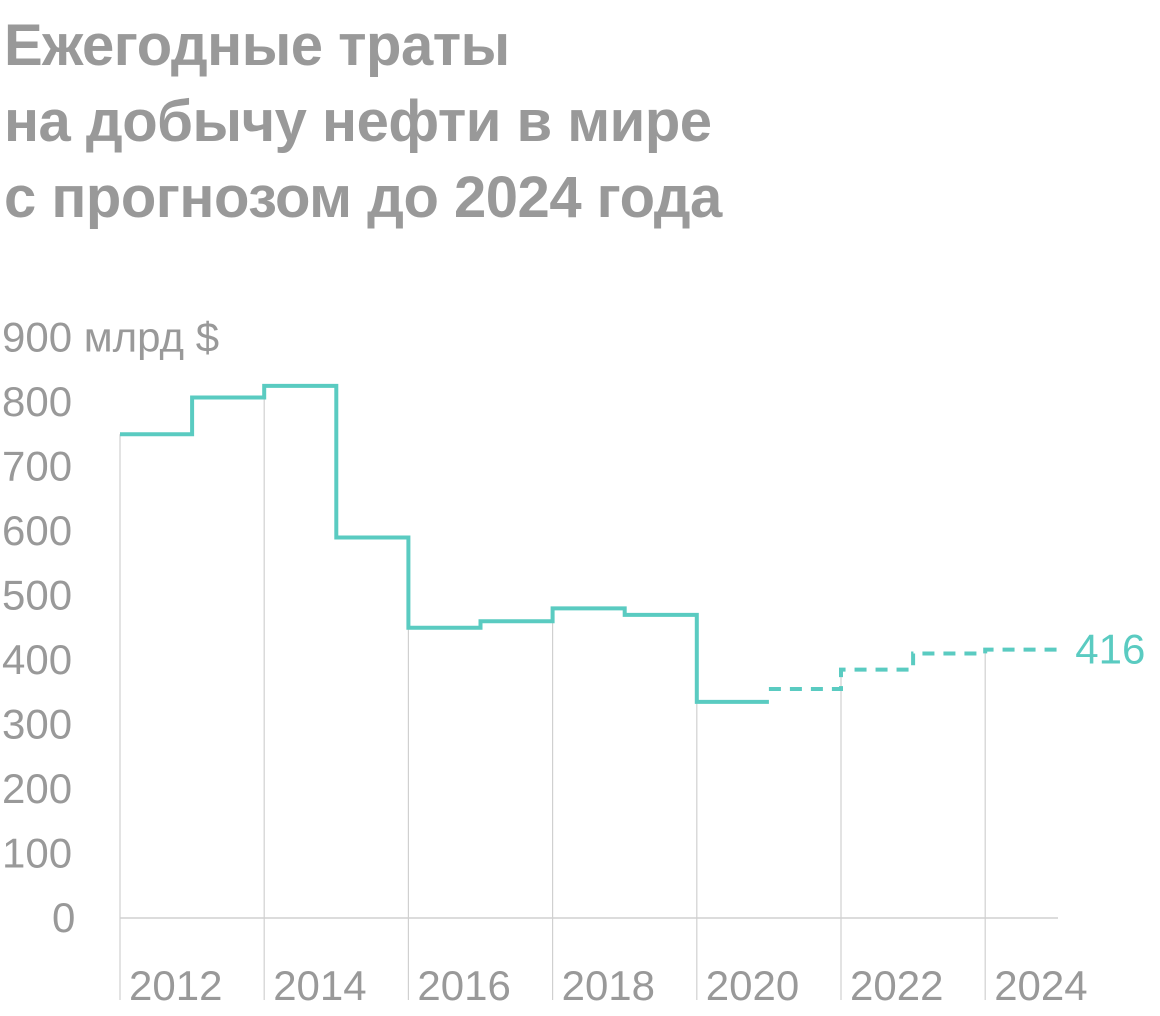 This screenshot has height=1016, width=1160. What do you see at coordinates (37, 595) in the screenshot?
I see `y-tick-label-500: 500` at bounding box center [37, 595].